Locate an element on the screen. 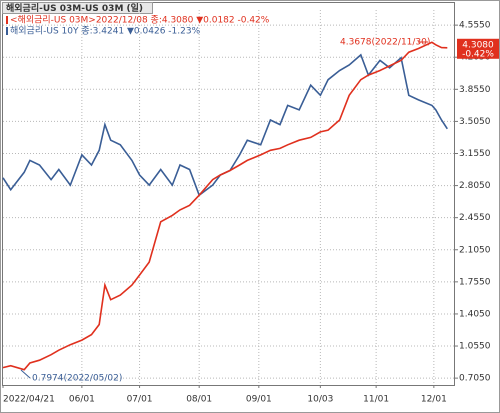 The image size is (500, 413). y-tick-label: 3.5050 is located at coordinates (475, 122).